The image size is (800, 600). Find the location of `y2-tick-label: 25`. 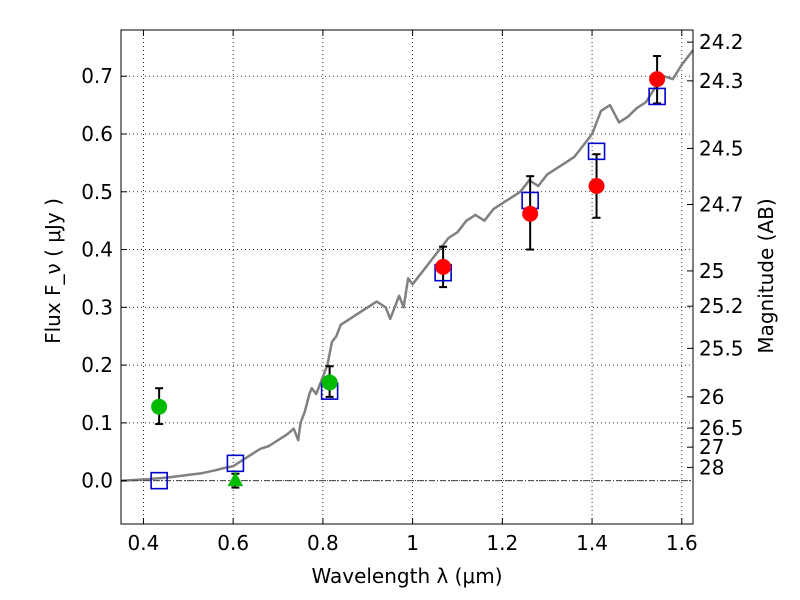

y2-tick-label: 25 is located at coordinates (711, 271).